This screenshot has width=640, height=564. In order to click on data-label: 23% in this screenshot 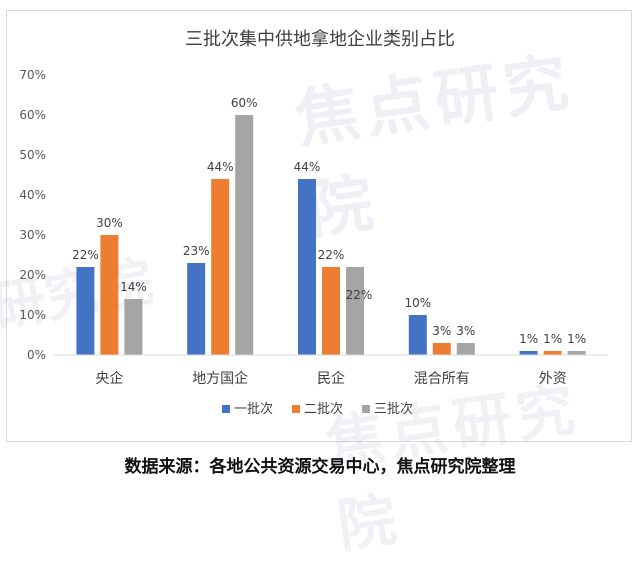, I will do `click(196, 251)`.